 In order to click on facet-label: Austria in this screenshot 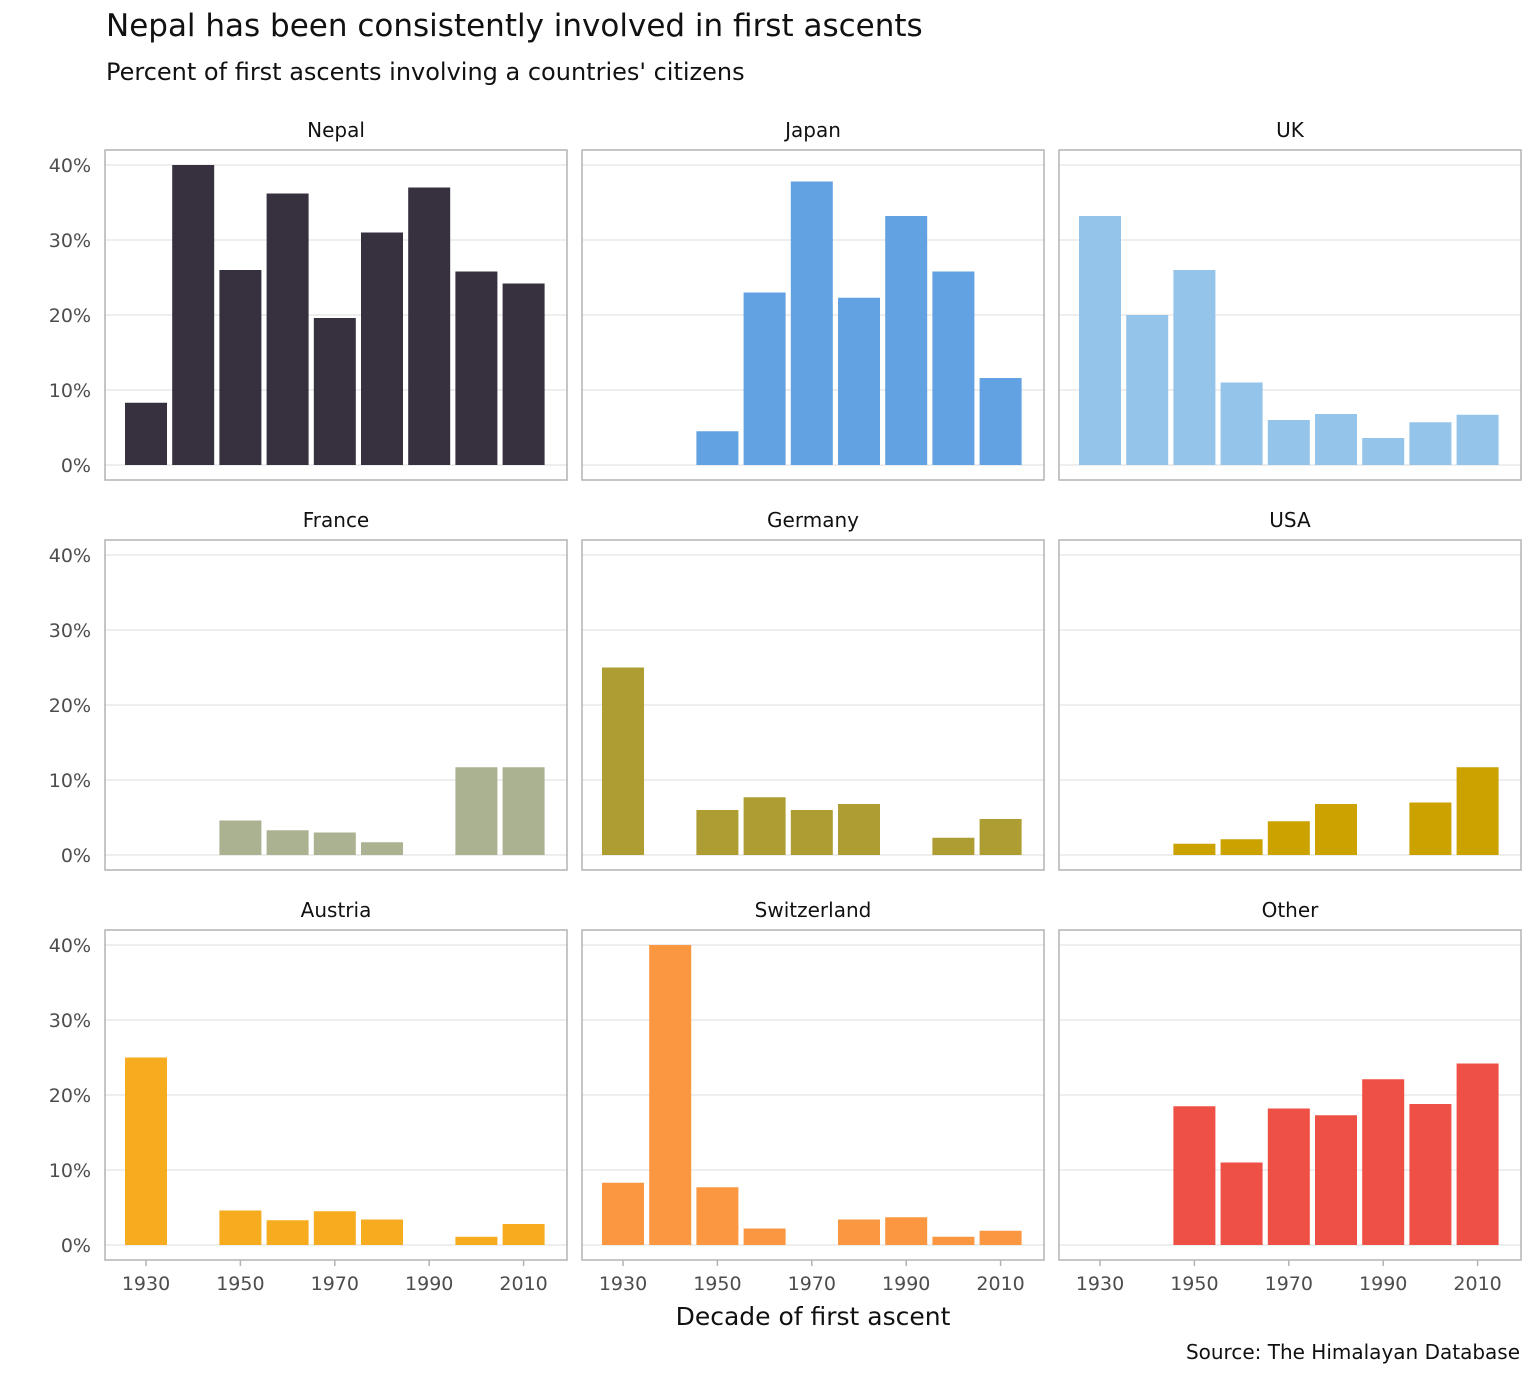, I will do `click(336, 910)`.